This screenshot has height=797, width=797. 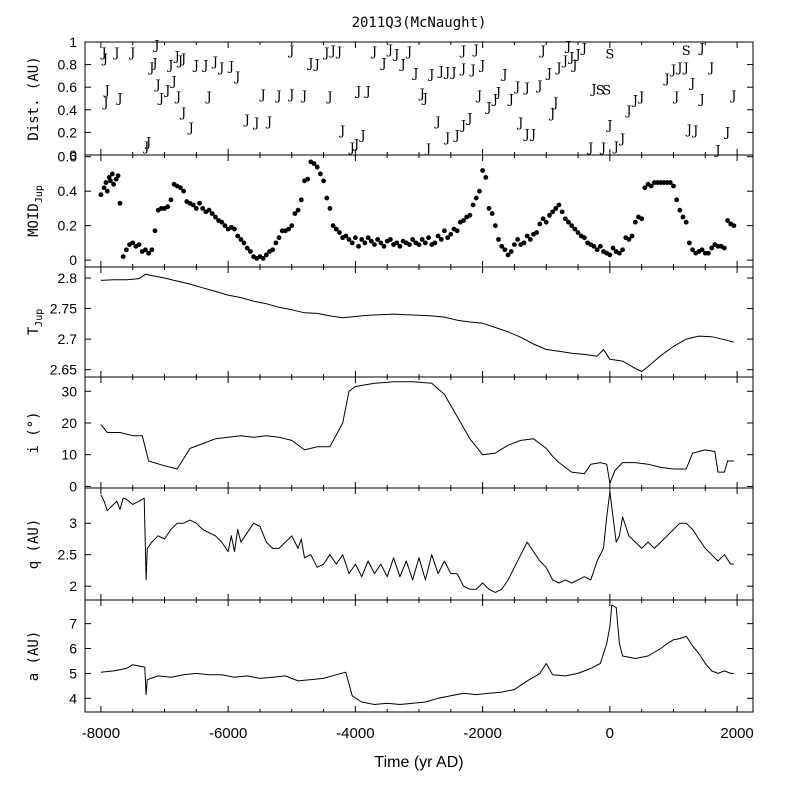 What do you see at coordinates (606, 90) in the screenshot?
I see `saturn-encounter-mark: S` at bounding box center [606, 90].